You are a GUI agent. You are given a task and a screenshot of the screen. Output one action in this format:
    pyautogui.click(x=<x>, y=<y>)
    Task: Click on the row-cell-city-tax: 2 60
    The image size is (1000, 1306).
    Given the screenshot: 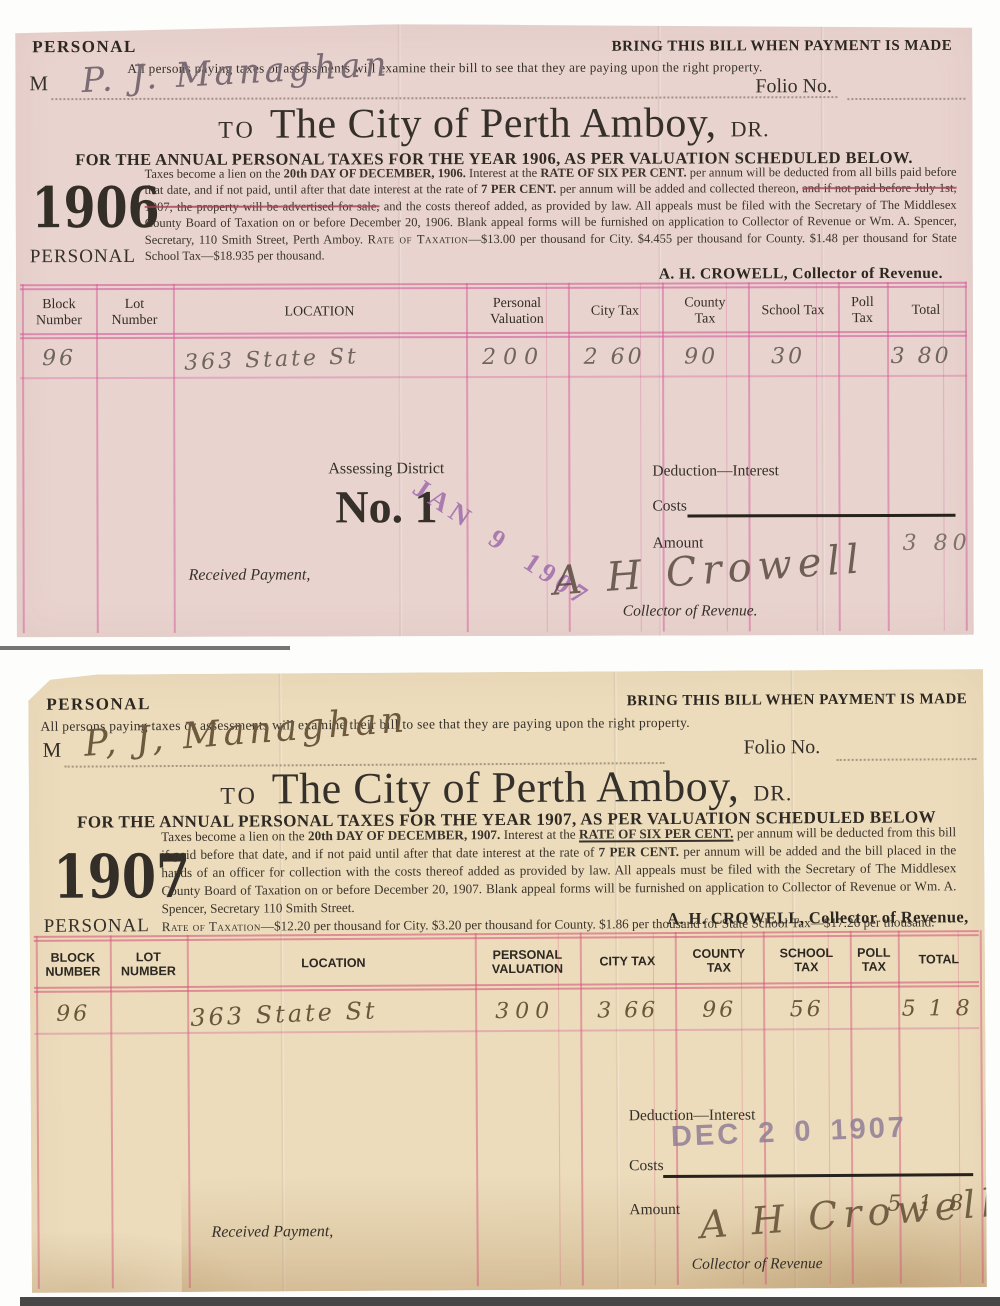 What is the action you would take?
    pyautogui.click(x=614, y=357)
    